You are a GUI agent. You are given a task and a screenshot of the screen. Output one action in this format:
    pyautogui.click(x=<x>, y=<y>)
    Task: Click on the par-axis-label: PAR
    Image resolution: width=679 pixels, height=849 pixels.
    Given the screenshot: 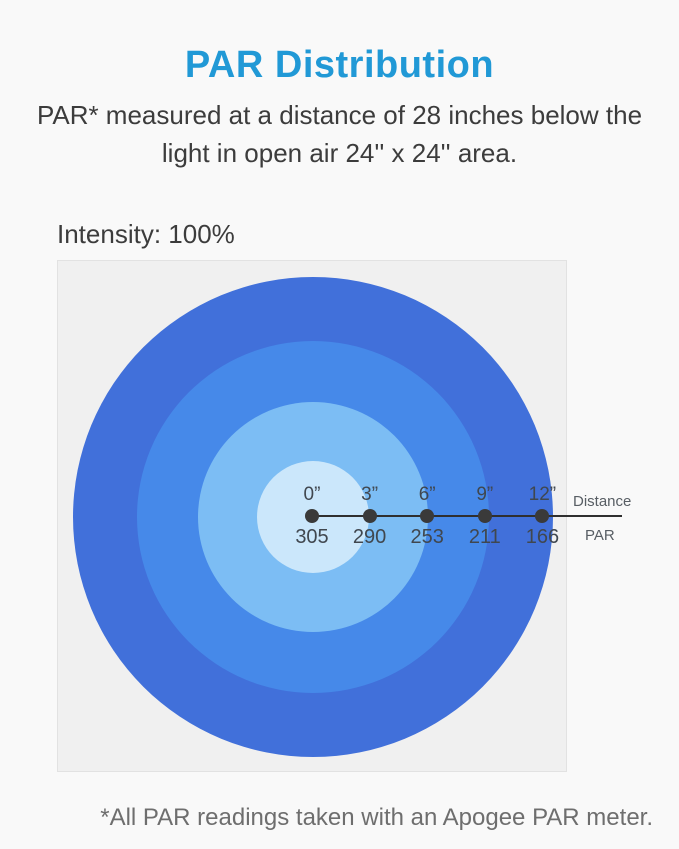 What is the action you would take?
    pyautogui.click(x=600, y=535)
    